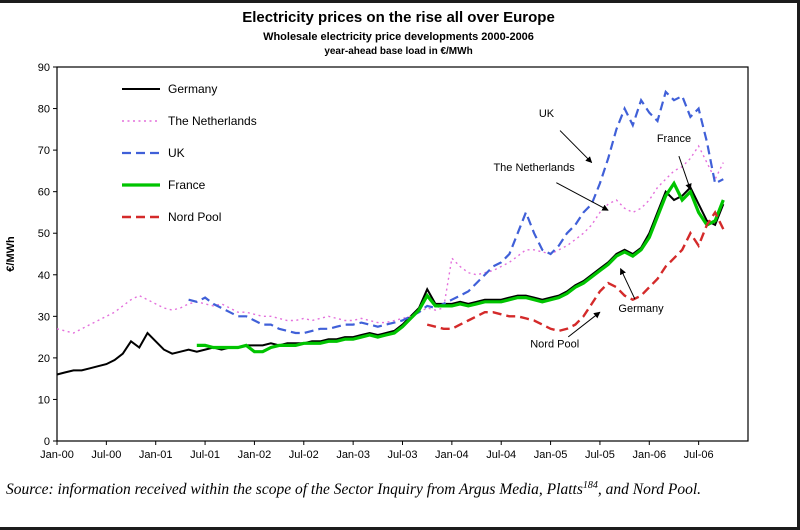  I want to click on x-tick-label: Jan-03, so click(353, 455).